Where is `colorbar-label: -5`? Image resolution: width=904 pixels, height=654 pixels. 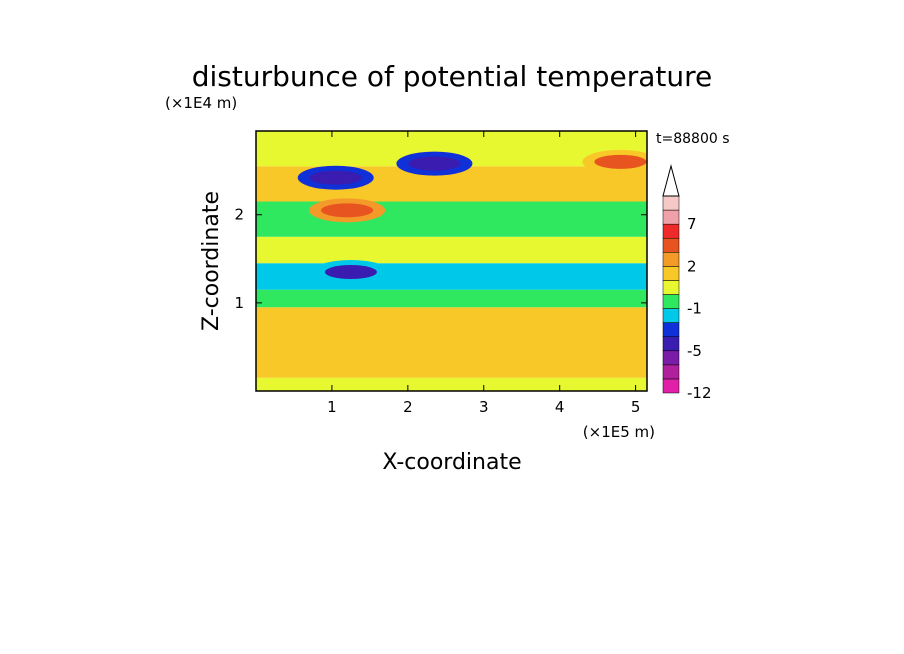
colorbar-label: -5 is located at coordinates (694, 351).